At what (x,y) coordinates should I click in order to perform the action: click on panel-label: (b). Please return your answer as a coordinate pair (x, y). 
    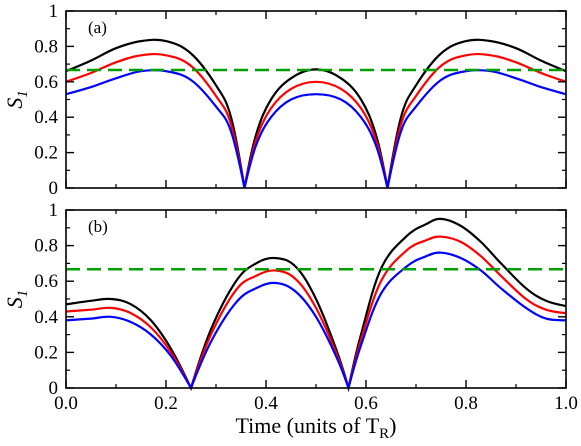
    Looking at the image, I should click on (98, 226).